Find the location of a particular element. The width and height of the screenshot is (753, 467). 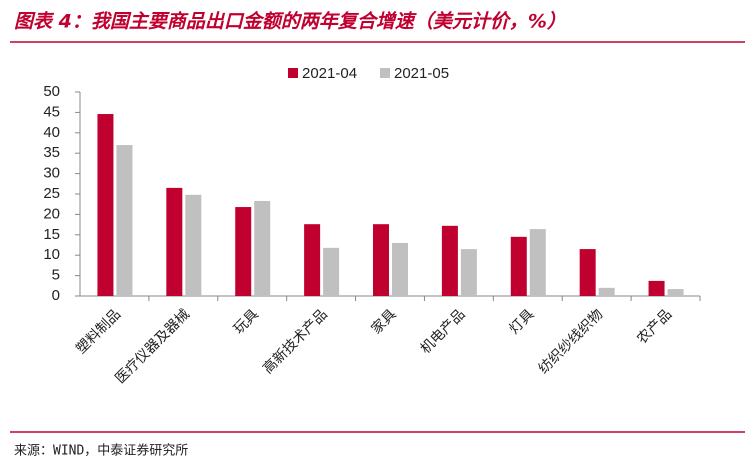

y-tick-label: 15 is located at coordinates (51, 234).